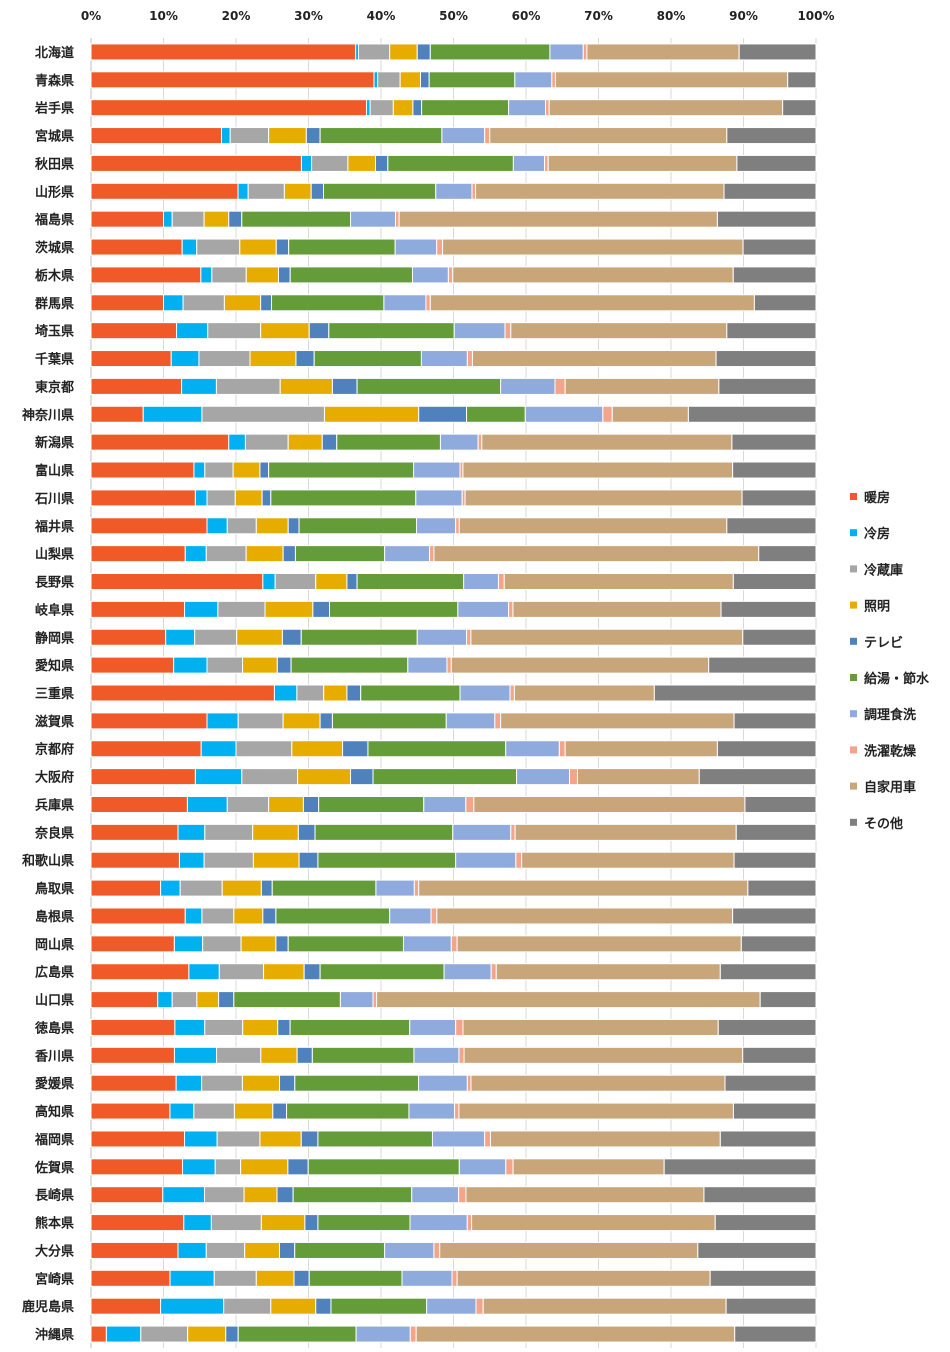  What do you see at coordinates (54, 973) in the screenshot?
I see `category-label: 広島県` at bounding box center [54, 973].